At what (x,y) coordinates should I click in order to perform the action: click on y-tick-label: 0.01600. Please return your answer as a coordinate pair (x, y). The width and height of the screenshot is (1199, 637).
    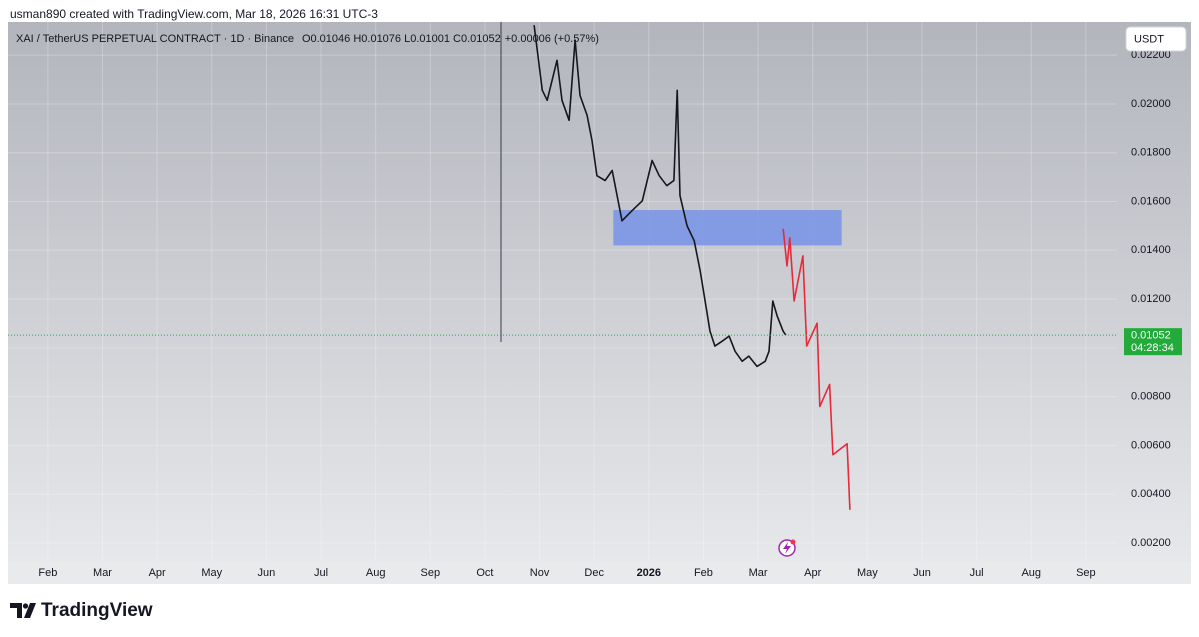
    Looking at the image, I should click on (1151, 201).